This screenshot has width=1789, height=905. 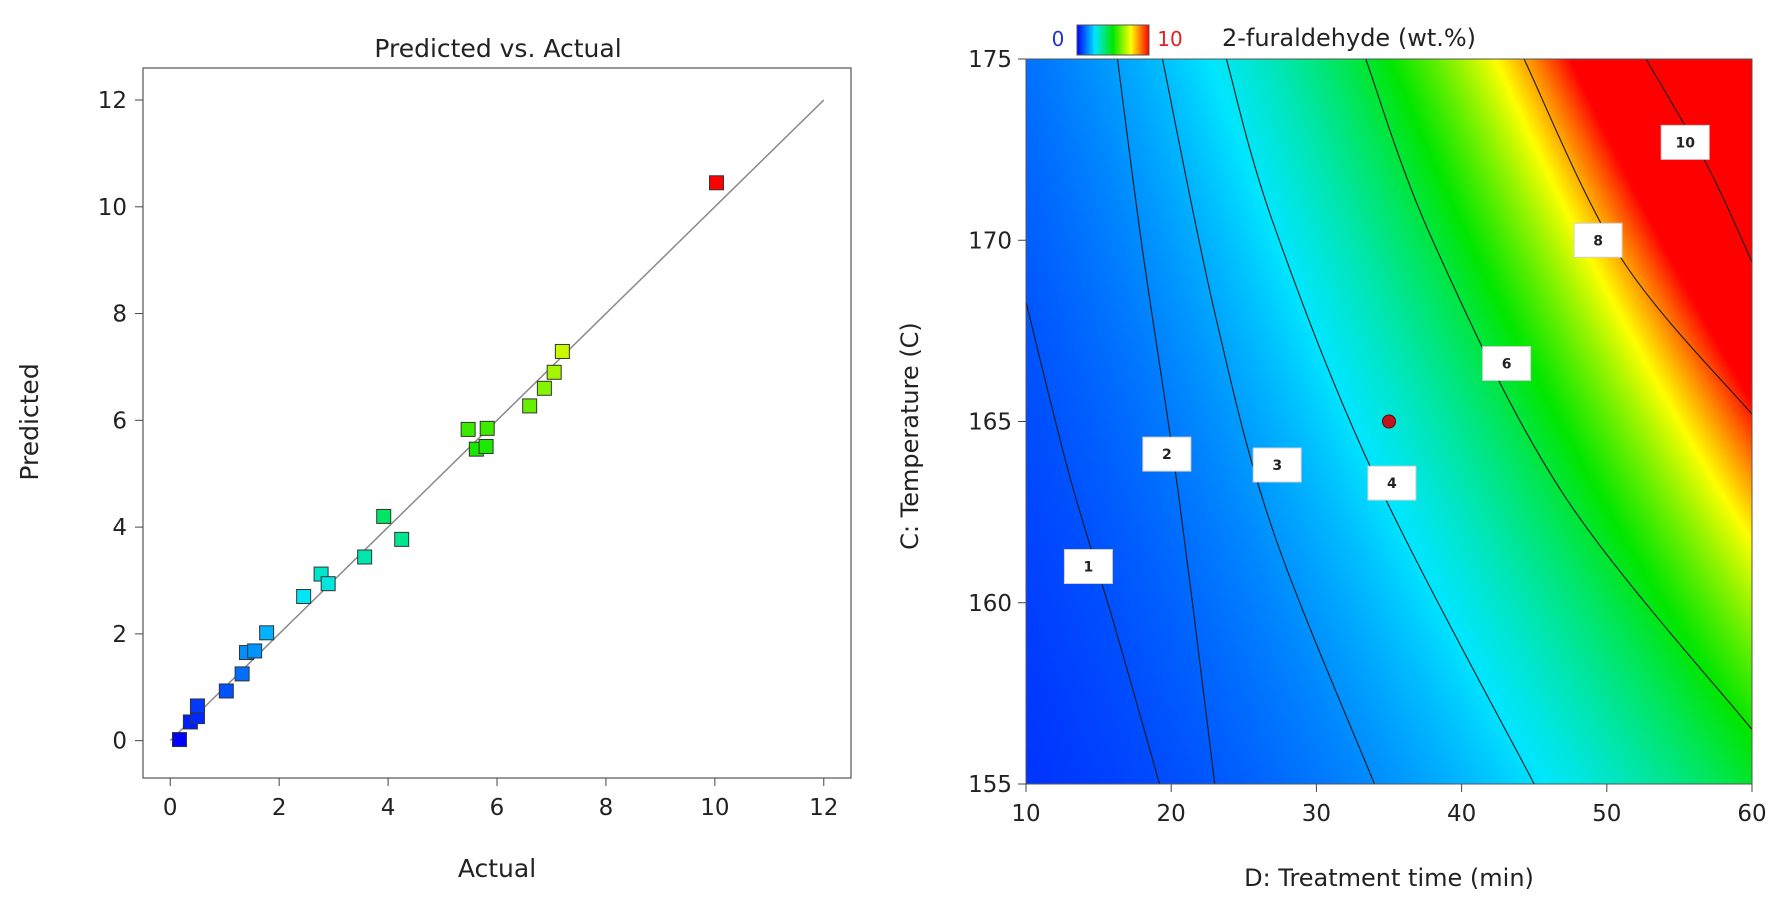 What do you see at coordinates (119, 315) in the screenshot?
I see `left-y-tick-label: 8` at bounding box center [119, 315].